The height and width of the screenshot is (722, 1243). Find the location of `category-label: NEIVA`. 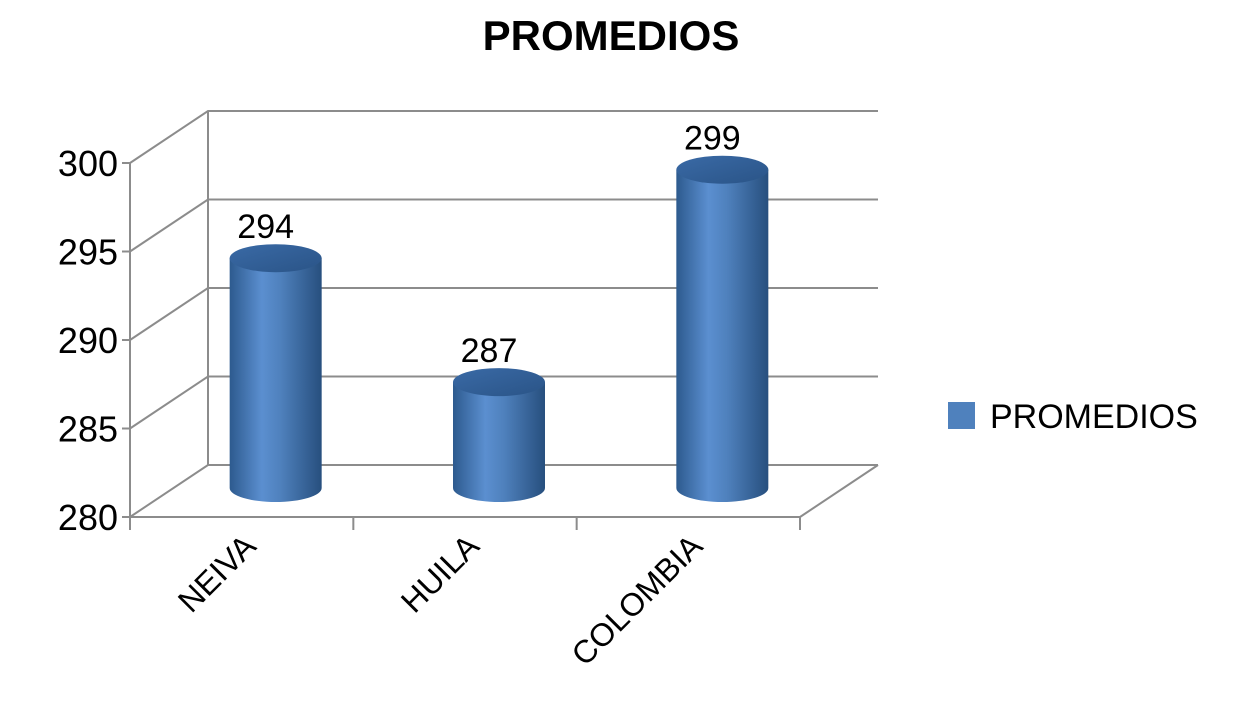

category-label: NEIVA is located at coordinates (217, 573).